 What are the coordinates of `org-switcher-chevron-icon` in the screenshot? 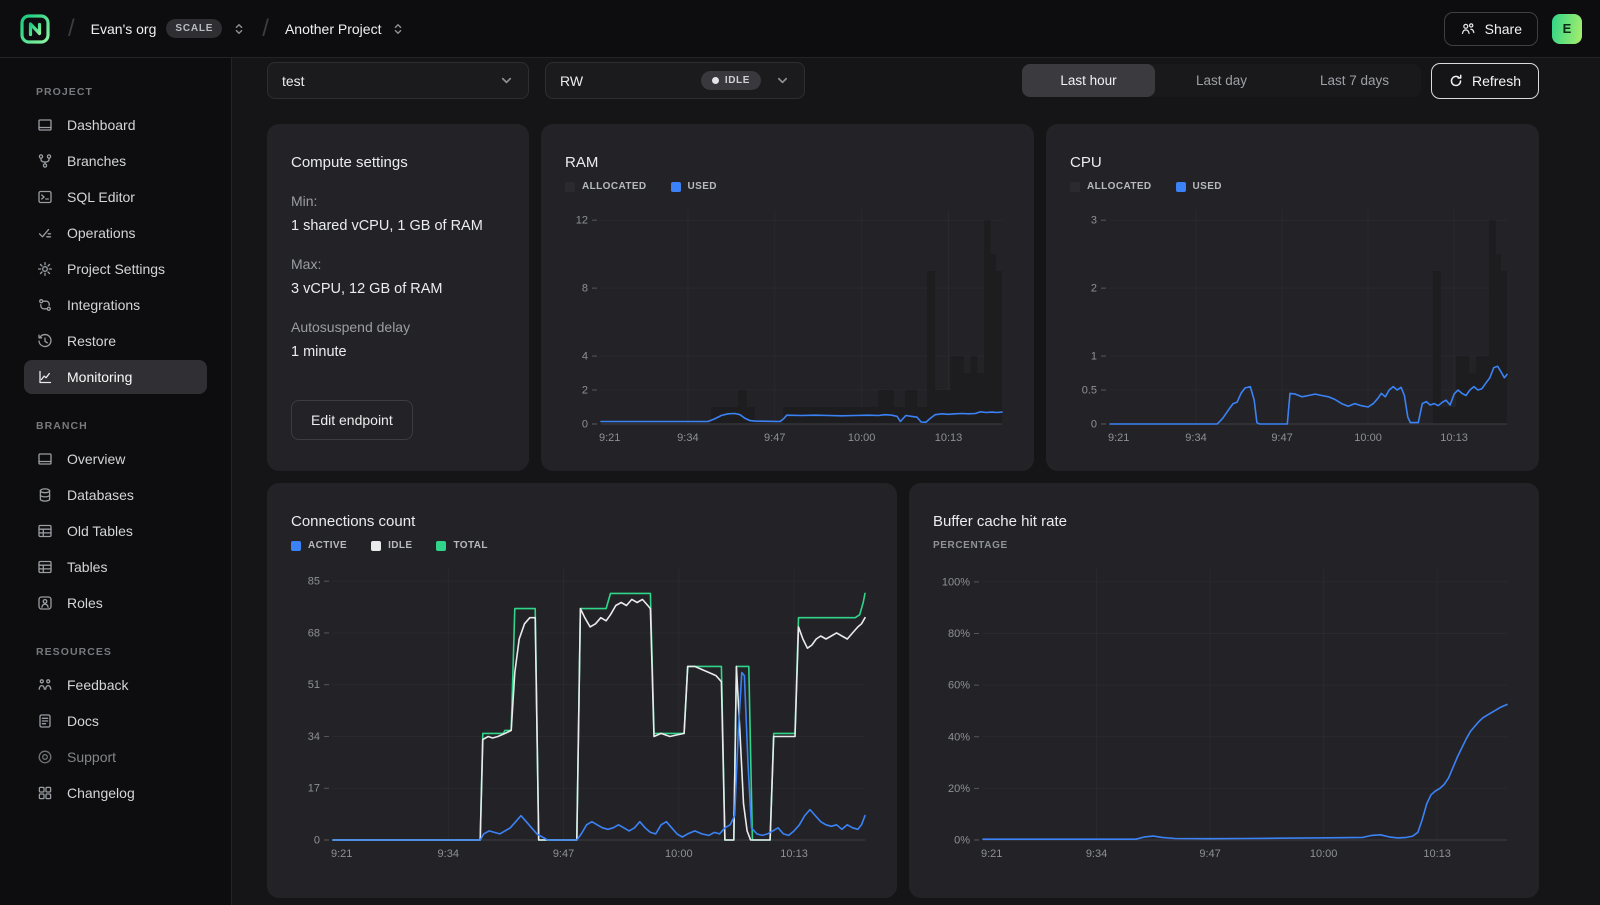 It's located at (239, 29).